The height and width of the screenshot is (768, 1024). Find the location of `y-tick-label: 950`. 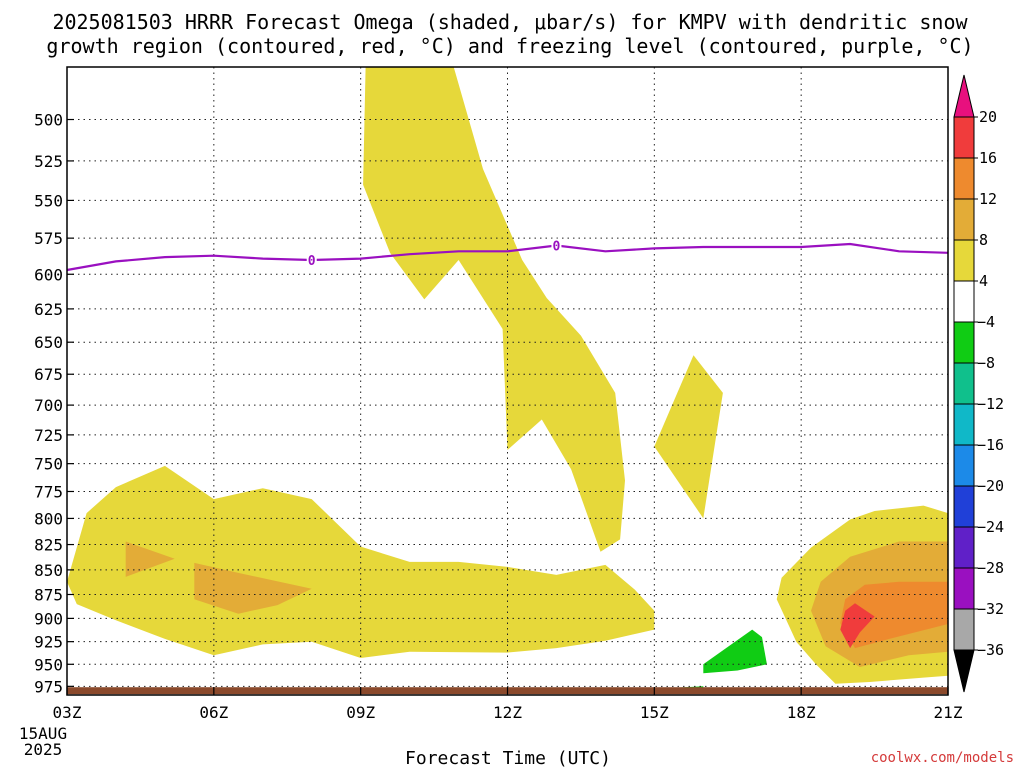

y-tick-label: 950 is located at coordinates (48, 664).